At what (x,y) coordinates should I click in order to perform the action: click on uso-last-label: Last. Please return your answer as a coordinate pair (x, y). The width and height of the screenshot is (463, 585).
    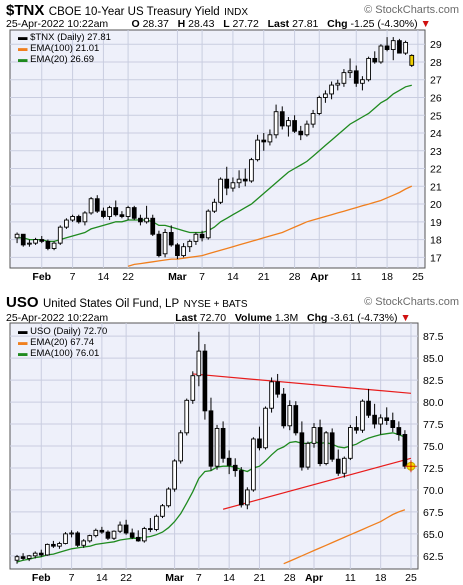
    Looking at the image, I should click on (186, 318).